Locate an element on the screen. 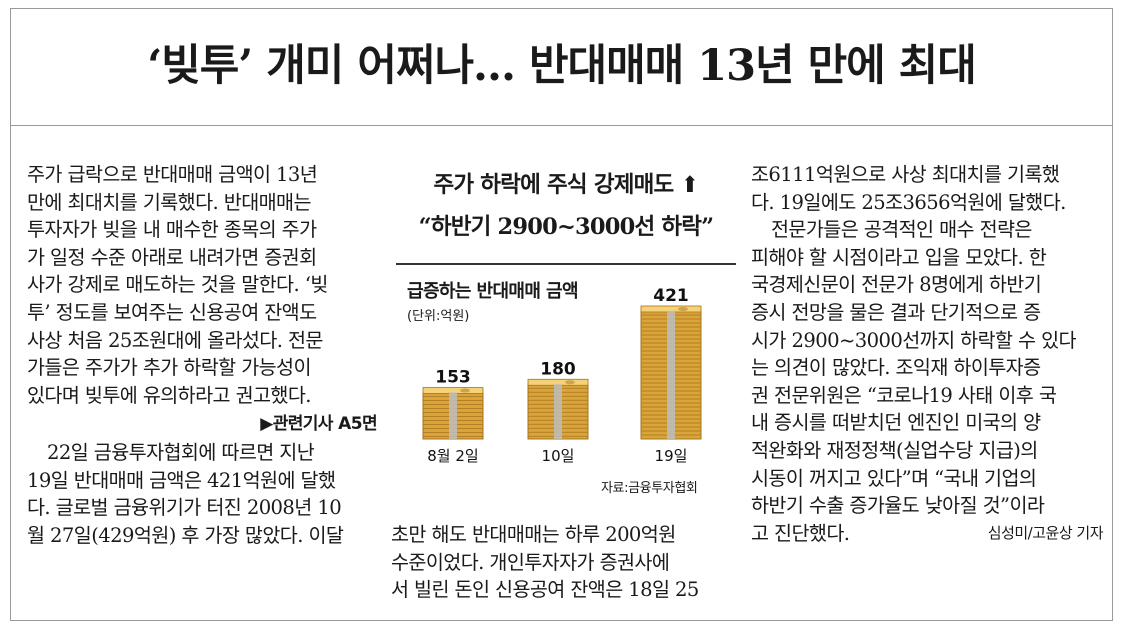 This screenshot has width=1123, height=641. text-line: 사가 강제로 매도하는 것을 말한다. ‘빚 is located at coordinates (177, 285).